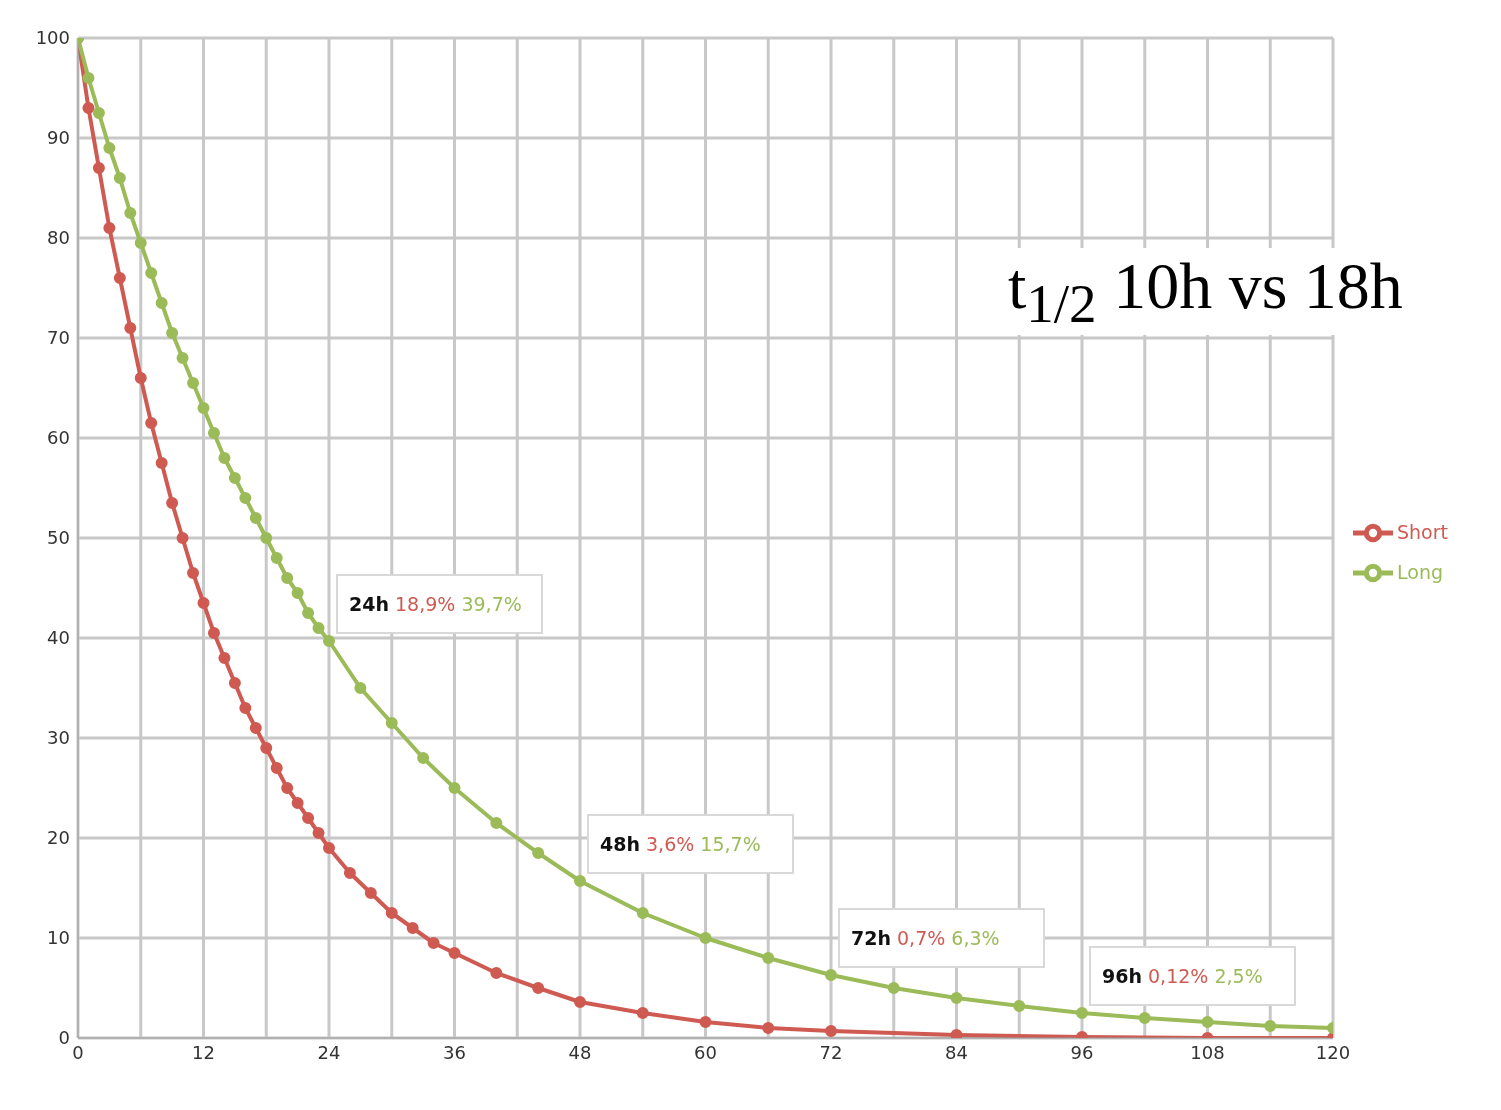 This screenshot has height=1110, width=1501. Describe the element at coordinates (680, 844) in the screenshot. I see `annotation: 48h 3,6% 15,7%` at that location.